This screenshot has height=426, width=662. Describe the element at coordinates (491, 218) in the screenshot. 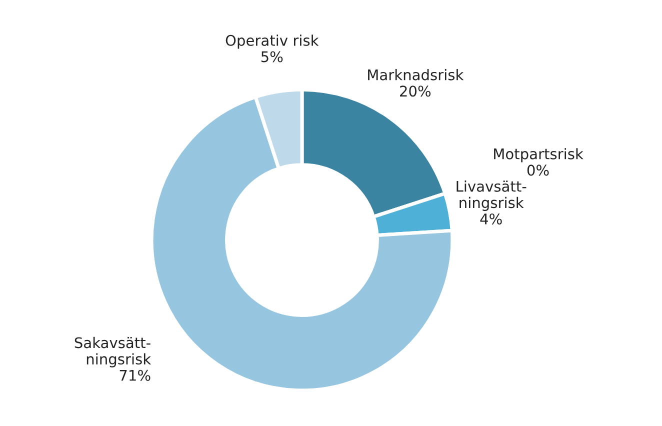

I see `data-label: 4%` at that location.